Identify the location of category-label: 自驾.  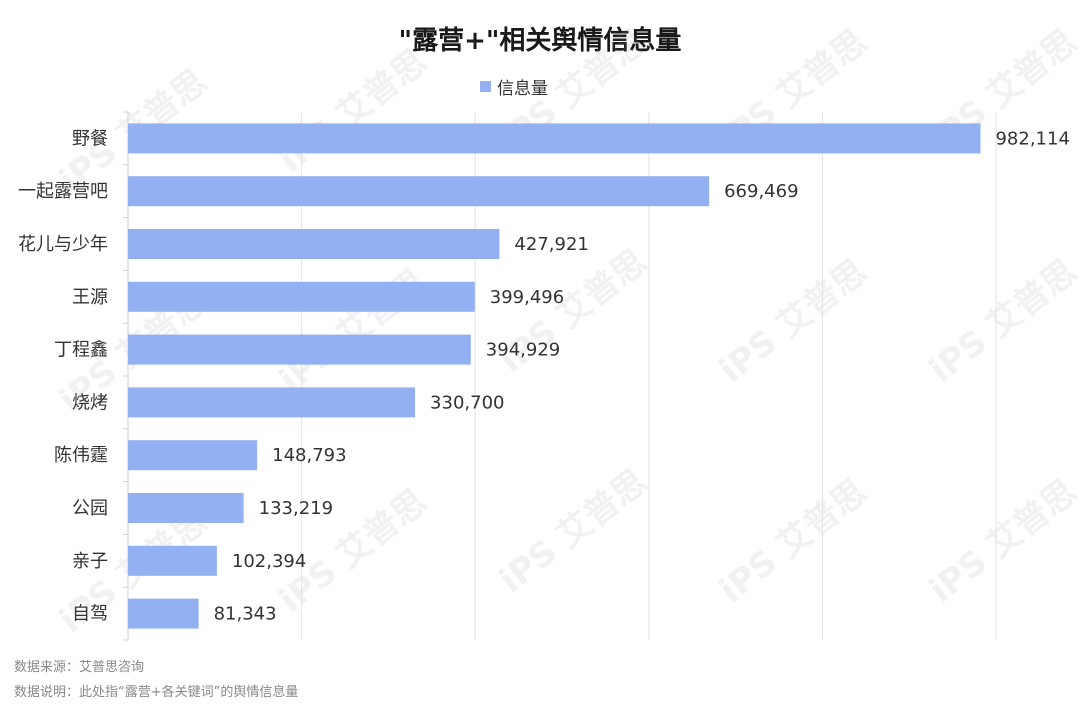
(90, 614).